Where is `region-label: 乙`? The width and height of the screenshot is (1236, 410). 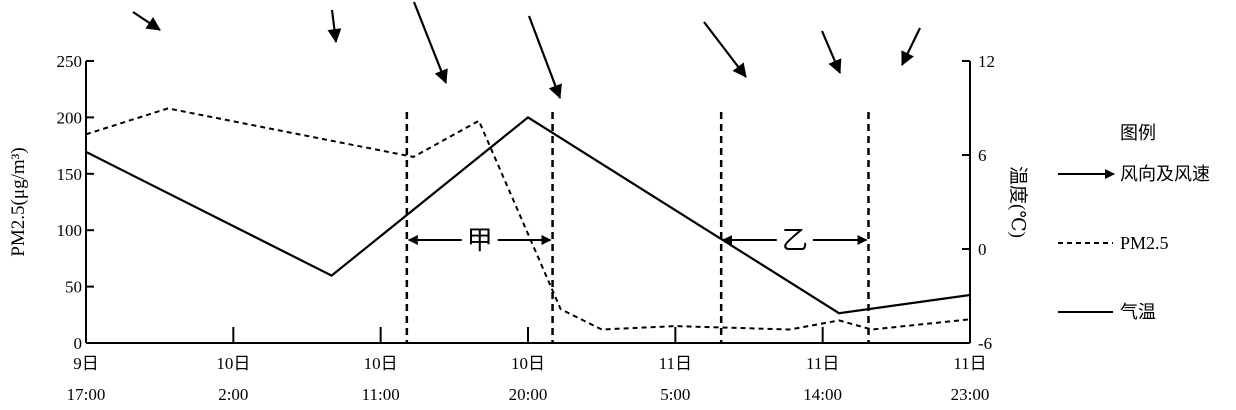
region-label: 乙 is located at coordinates (795, 240).